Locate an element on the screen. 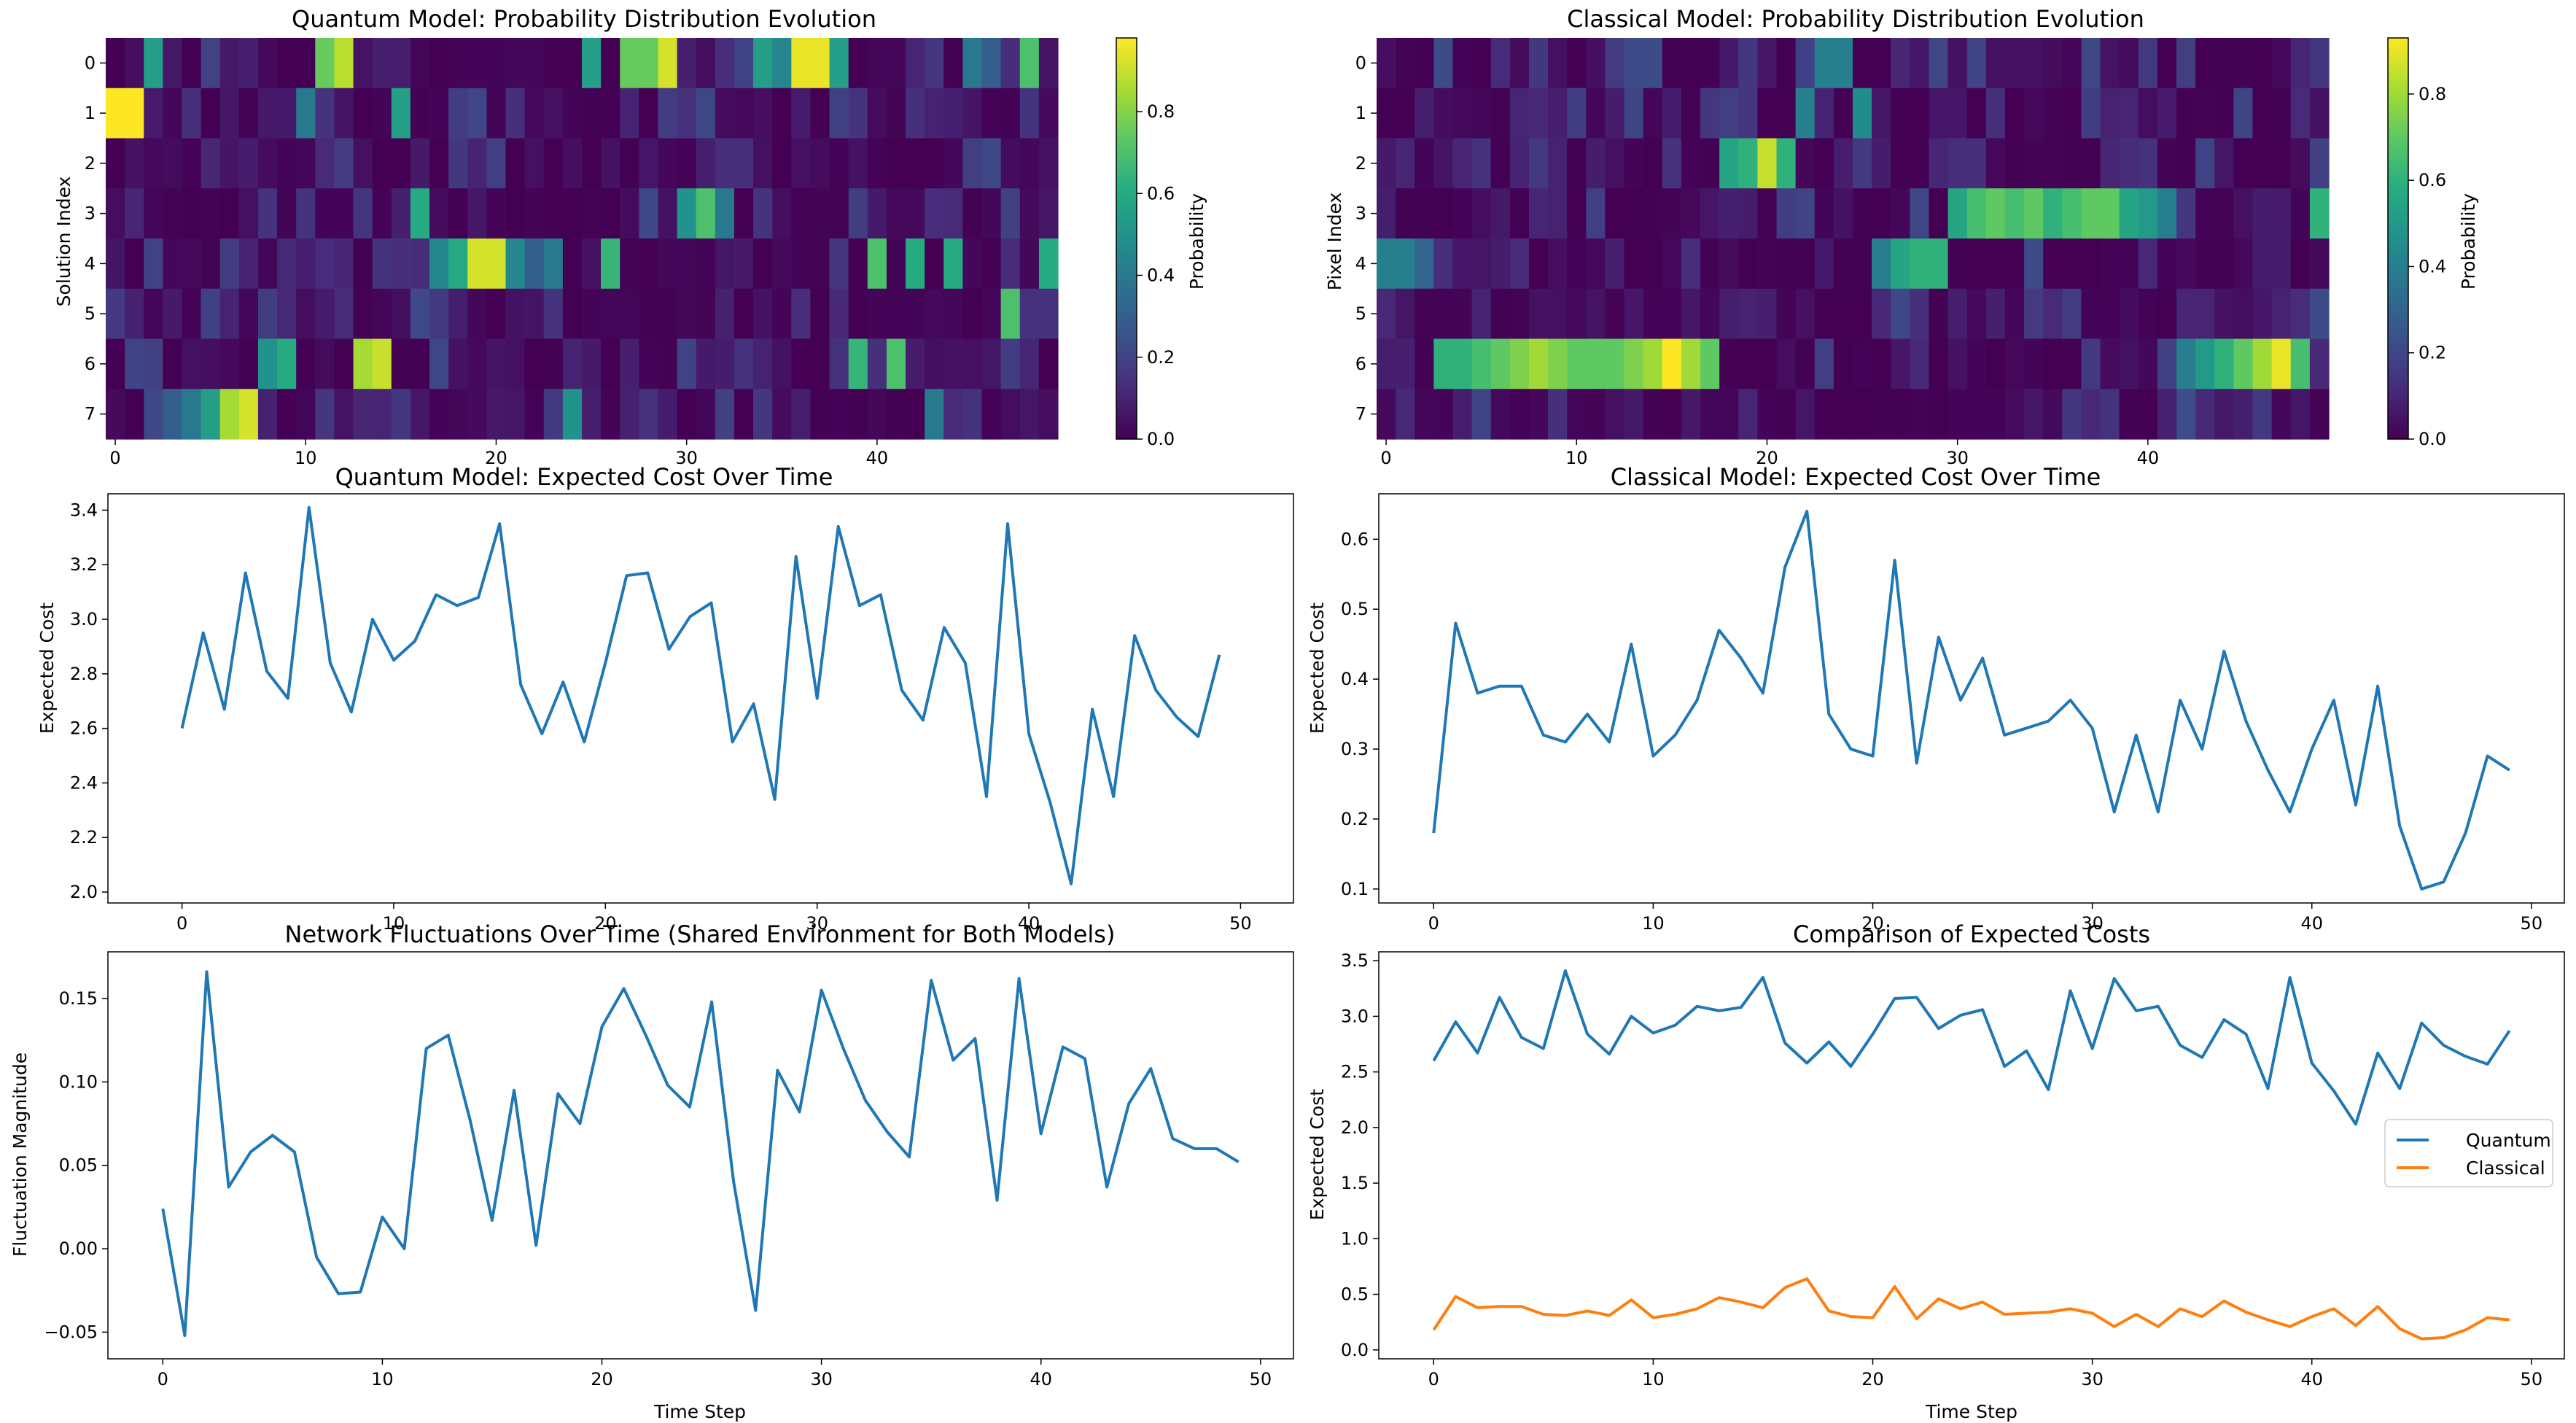 Image resolution: width=2576 pixels, height=1423 pixels. legend-quantum-label: Quantum is located at coordinates (2508, 1140).